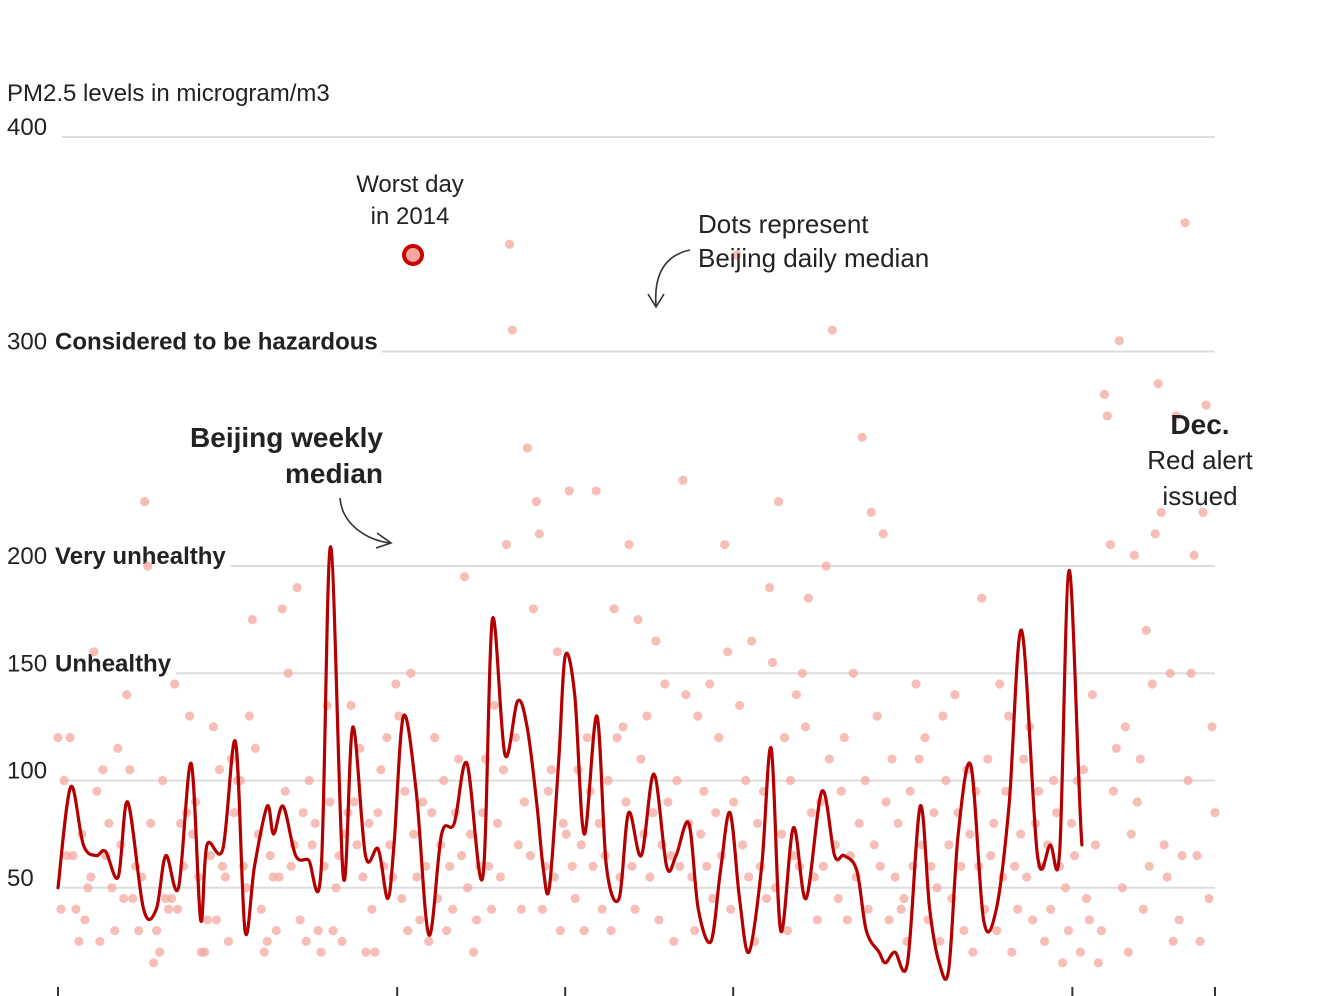 This screenshot has height=996, width=1328. I want to click on daily-note-line2: Beijing daily median, so click(813, 258).